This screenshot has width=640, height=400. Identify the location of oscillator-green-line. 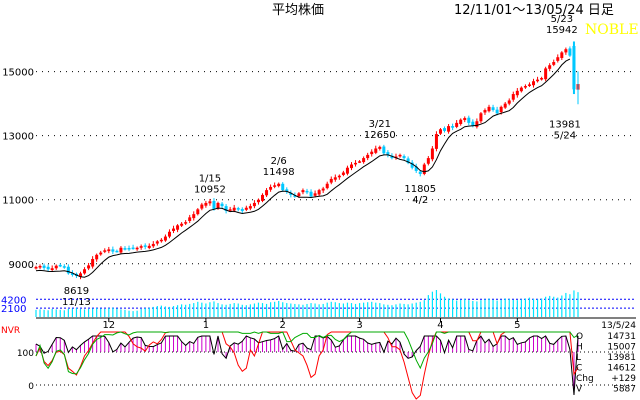
(307, 353).